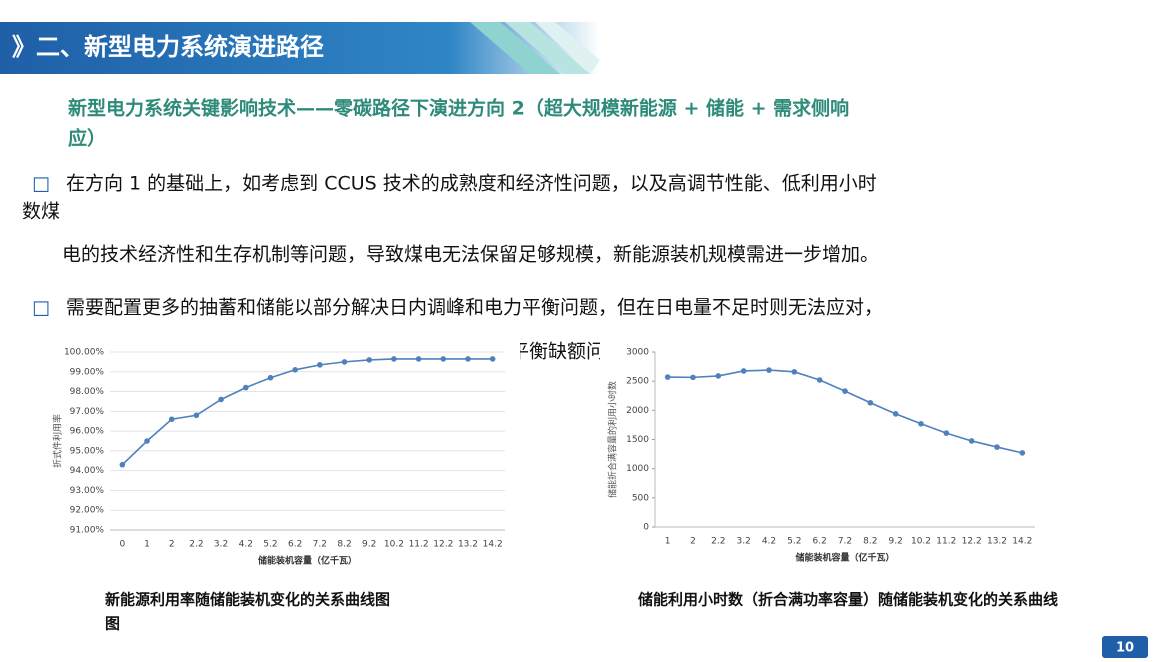  What do you see at coordinates (87, 471) in the screenshot?
I see `y-tick-label: 94.00%` at bounding box center [87, 471].